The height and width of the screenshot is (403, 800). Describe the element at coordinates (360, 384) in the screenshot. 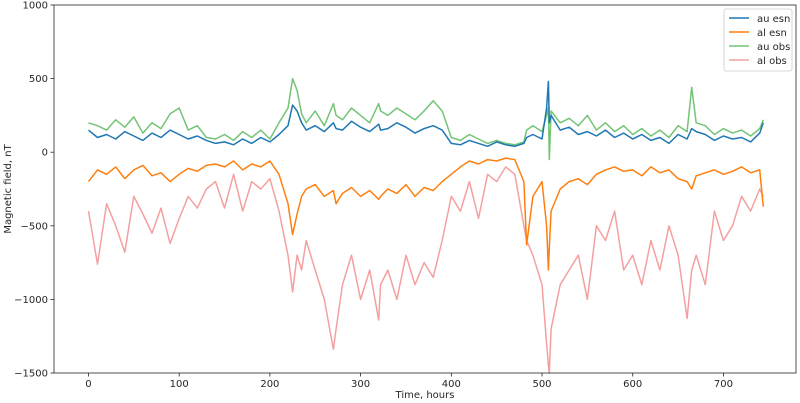

I see `x-tick-label: 300` at that location.